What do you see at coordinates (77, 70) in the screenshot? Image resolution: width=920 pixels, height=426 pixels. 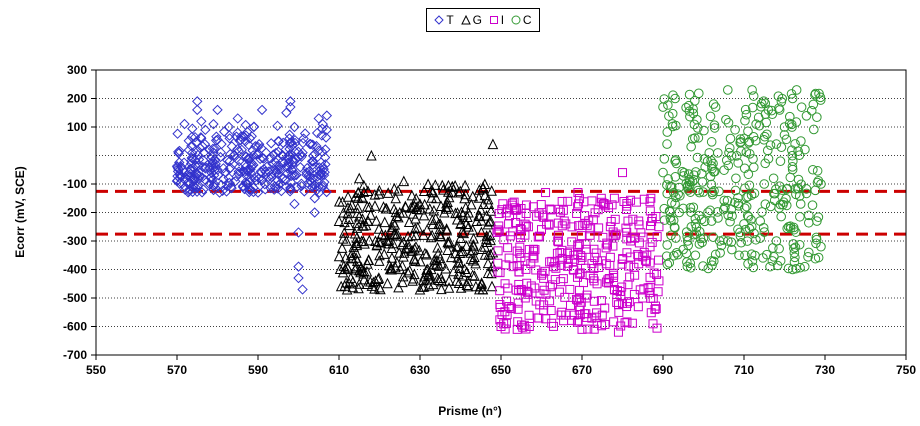 I see `y-tick-label: 300` at bounding box center [77, 70].